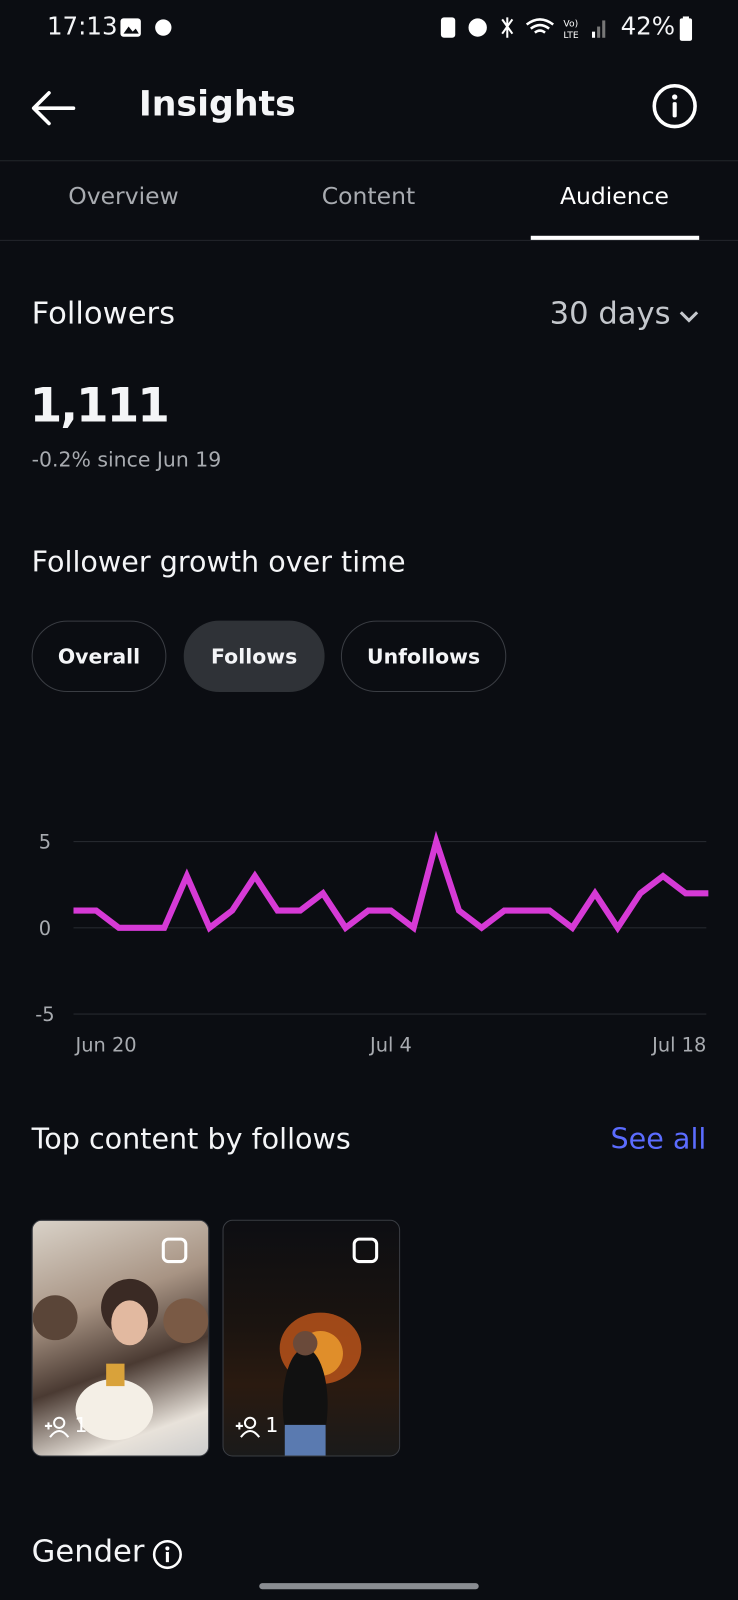 The image size is (738, 1600). What do you see at coordinates (570, 24) in the screenshot?
I see `svg-text: Vo)` at bounding box center [570, 24].